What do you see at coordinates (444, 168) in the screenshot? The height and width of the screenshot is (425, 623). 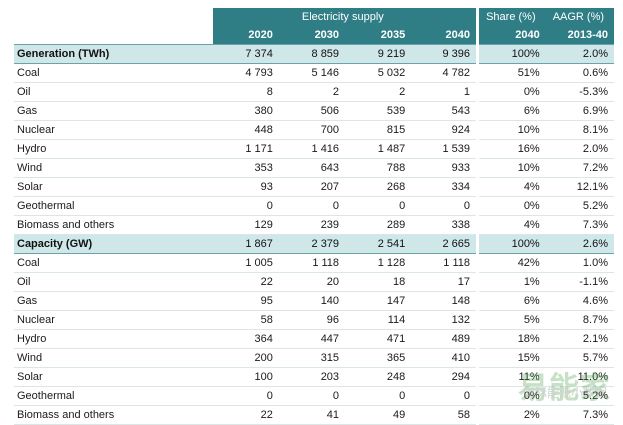 I see `table-cell: 933` at bounding box center [444, 168].